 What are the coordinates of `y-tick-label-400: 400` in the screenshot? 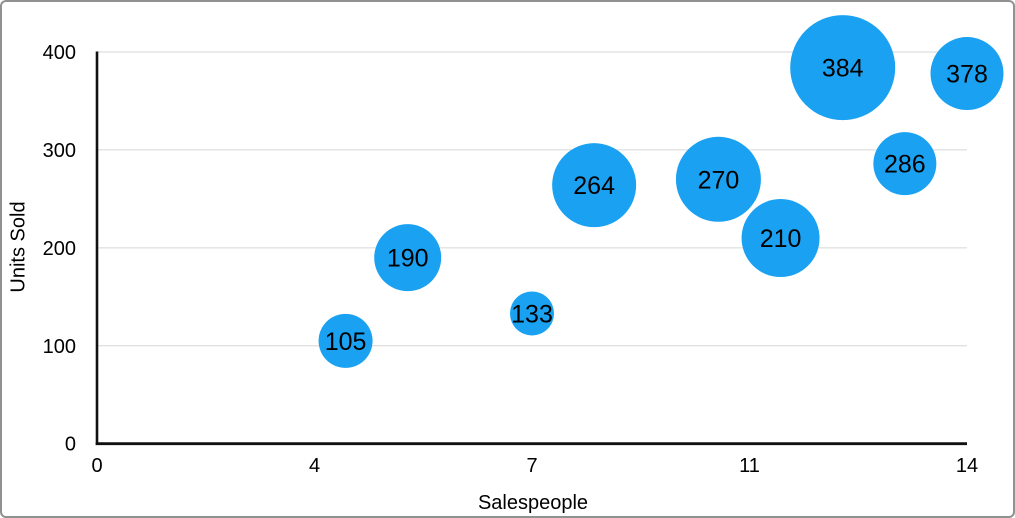 It's located at (59, 53).